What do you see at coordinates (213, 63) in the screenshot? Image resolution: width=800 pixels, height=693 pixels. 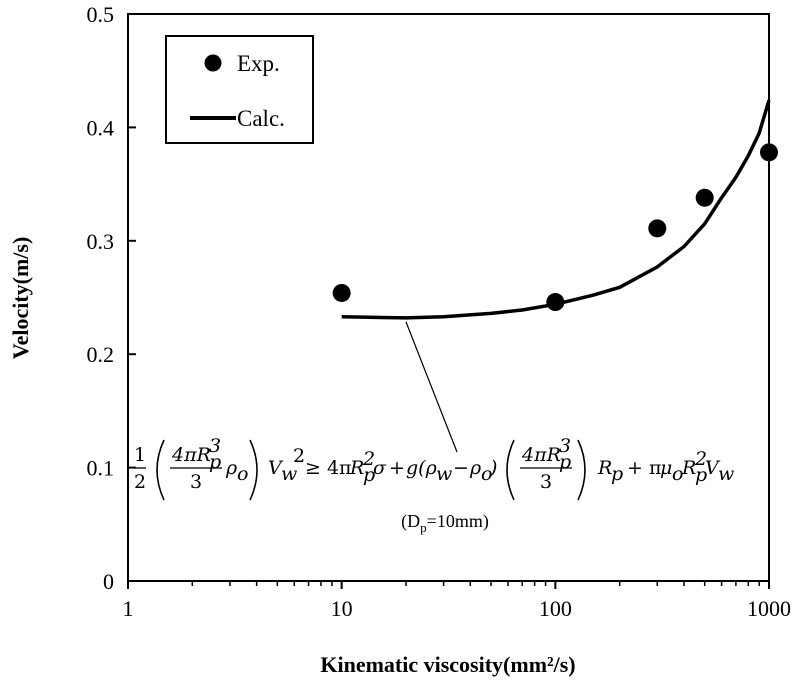 I see `legend-marker-exp` at bounding box center [213, 63].